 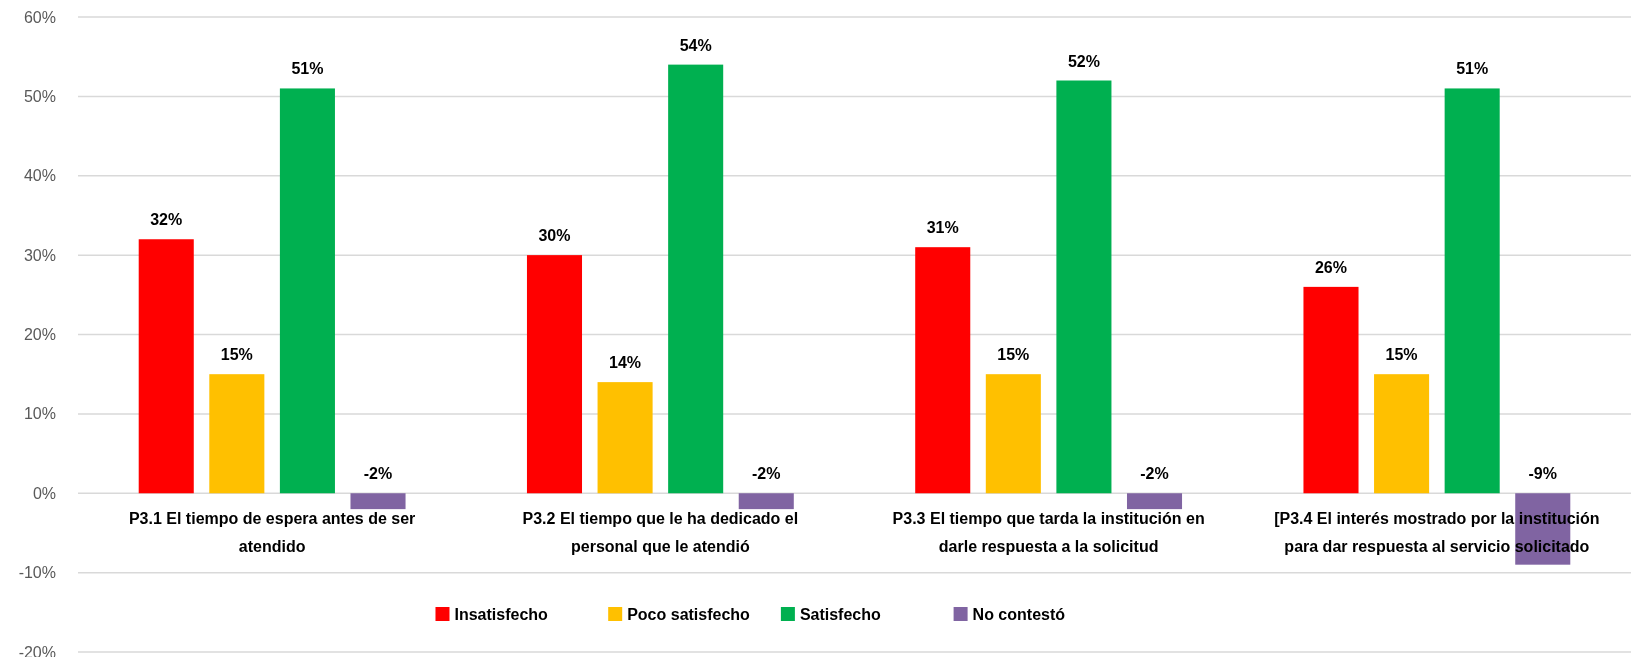 What do you see at coordinates (39, 176) in the screenshot?
I see `y-tick-label: 40%` at bounding box center [39, 176].